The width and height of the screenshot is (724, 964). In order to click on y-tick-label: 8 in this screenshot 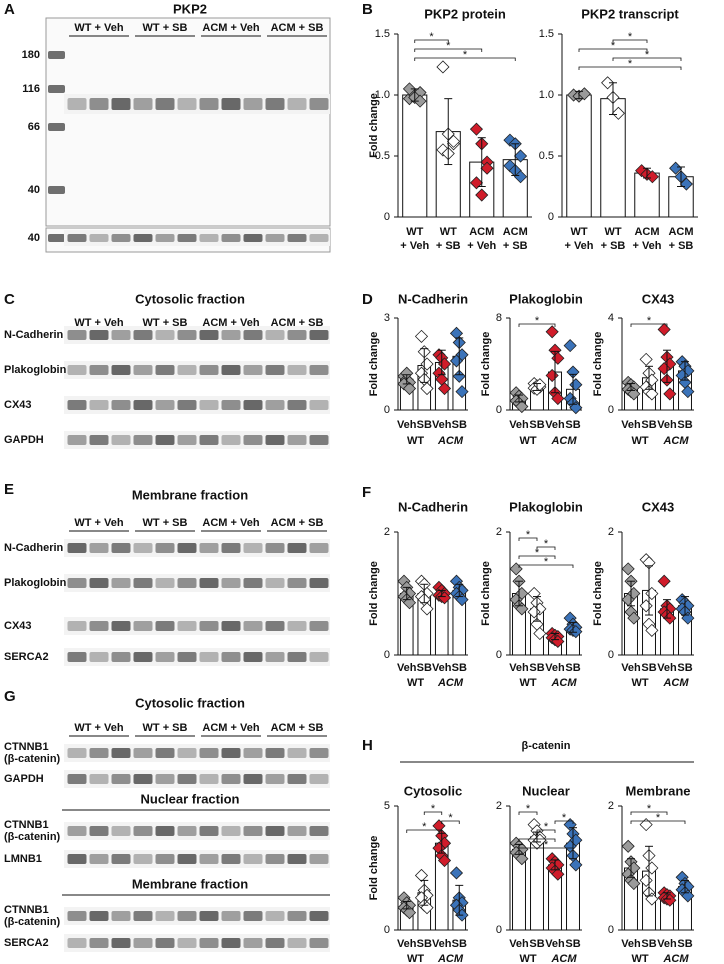, I will do `click(499, 318)`.